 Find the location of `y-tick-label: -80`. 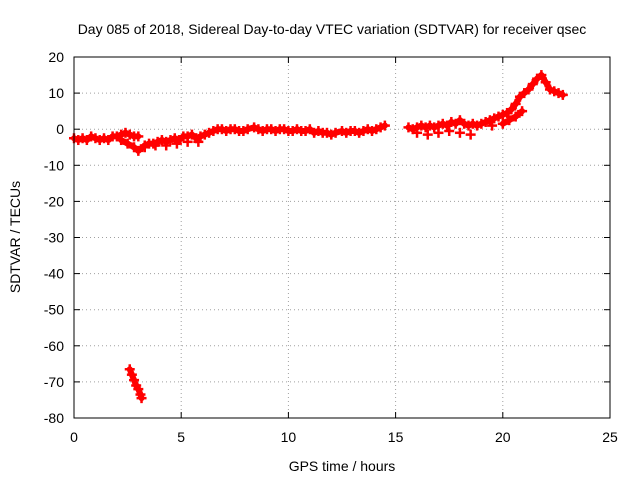

y-tick-label: -80 is located at coordinates (54, 418).